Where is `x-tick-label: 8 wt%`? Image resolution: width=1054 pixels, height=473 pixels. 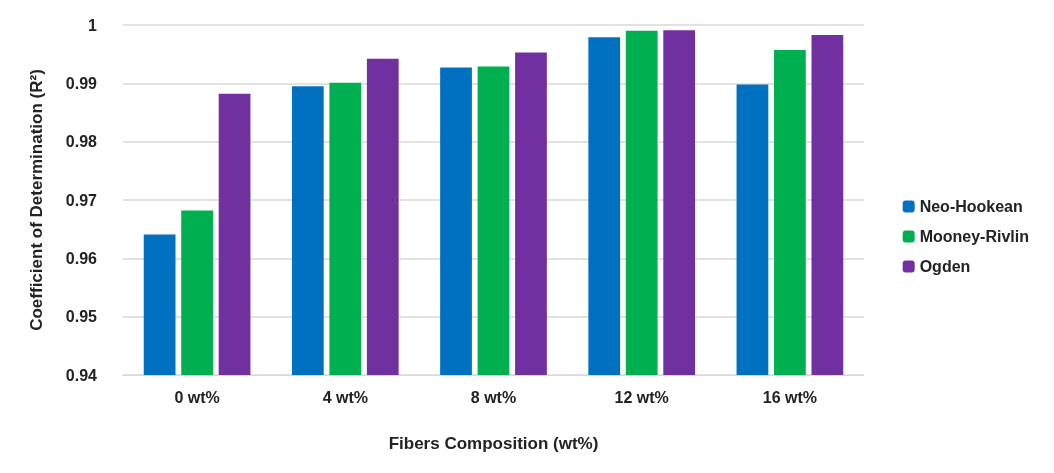
x-tick-label: 8 wt% is located at coordinates (493, 397).